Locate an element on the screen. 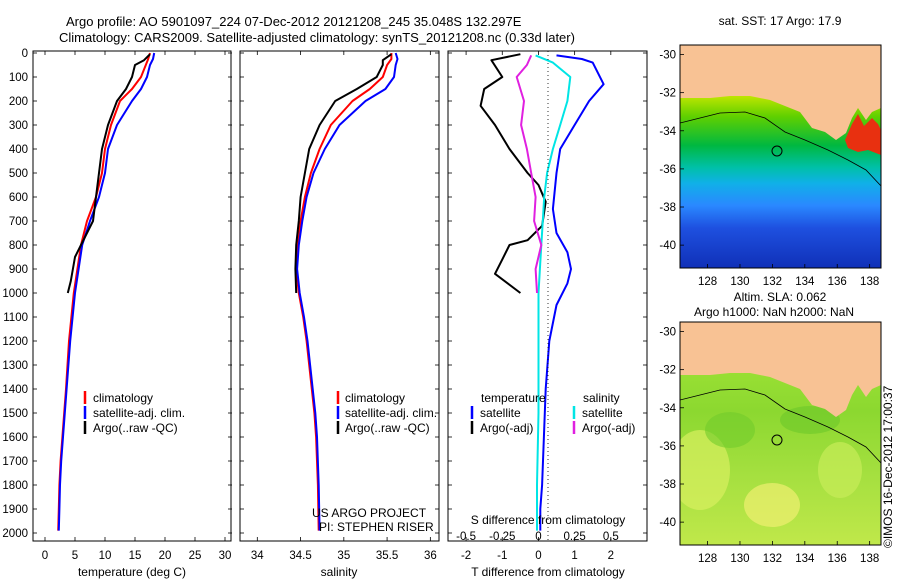  depth-tick-label: 200 is located at coordinates (18, 102).